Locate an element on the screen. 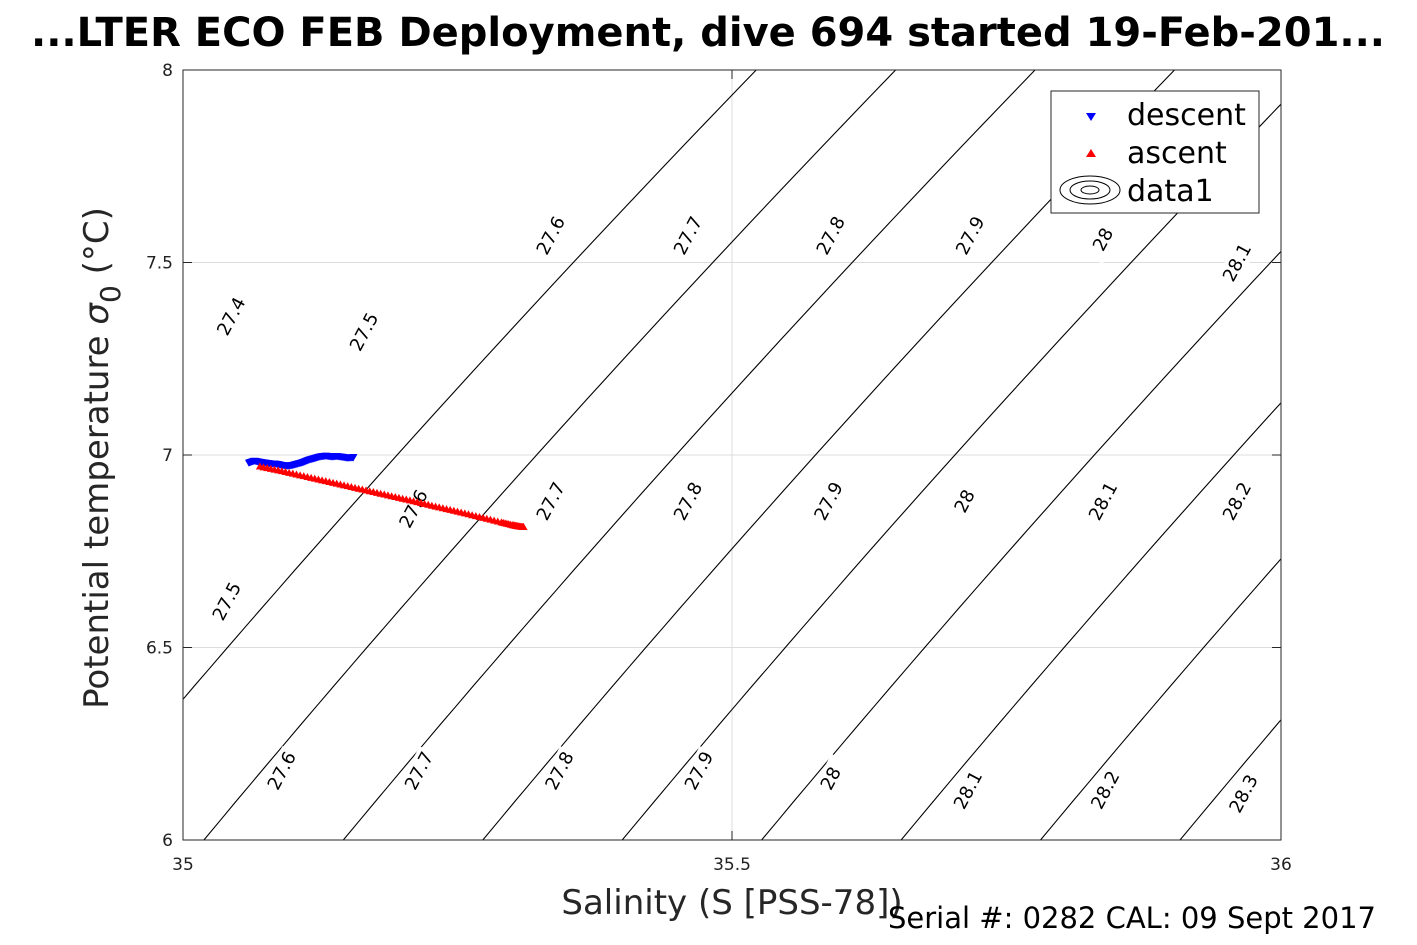 The image size is (1417, 945). legend: descent ascent data1 is located at coordinates (1155, 152).